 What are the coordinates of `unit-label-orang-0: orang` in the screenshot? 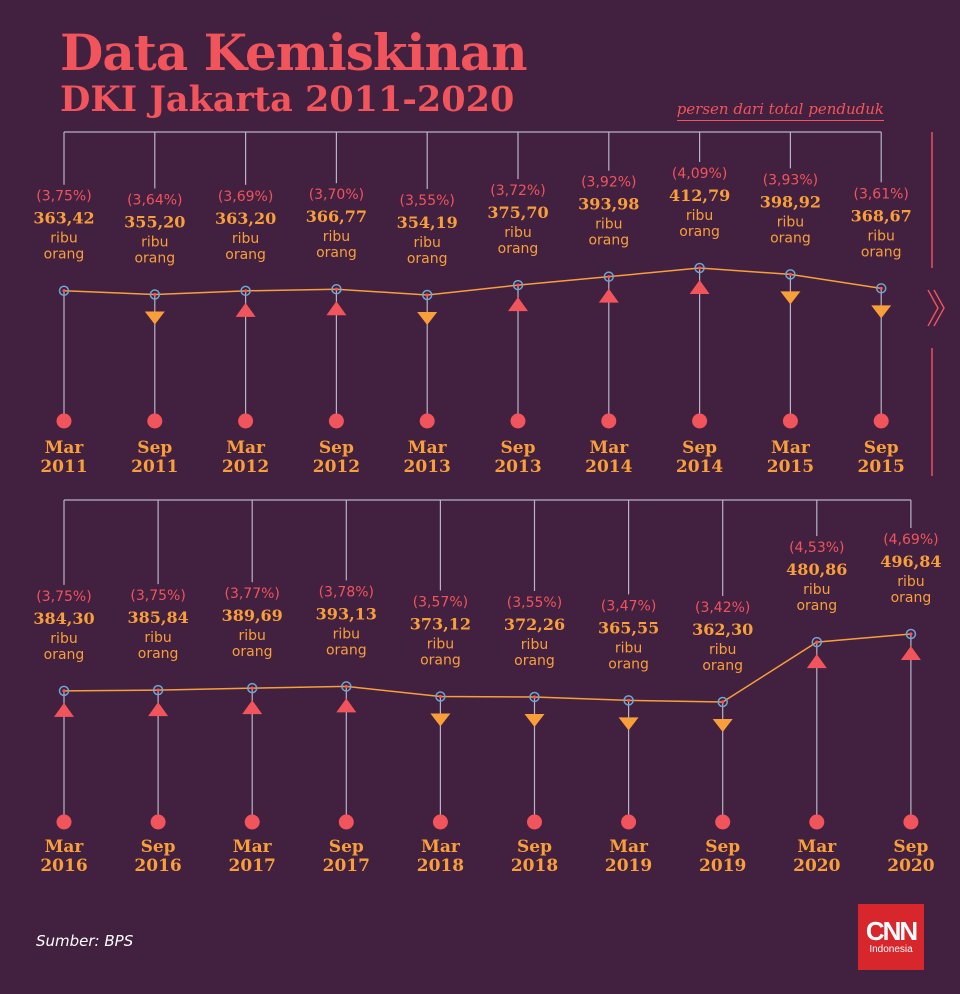 It's located at (64, 255).